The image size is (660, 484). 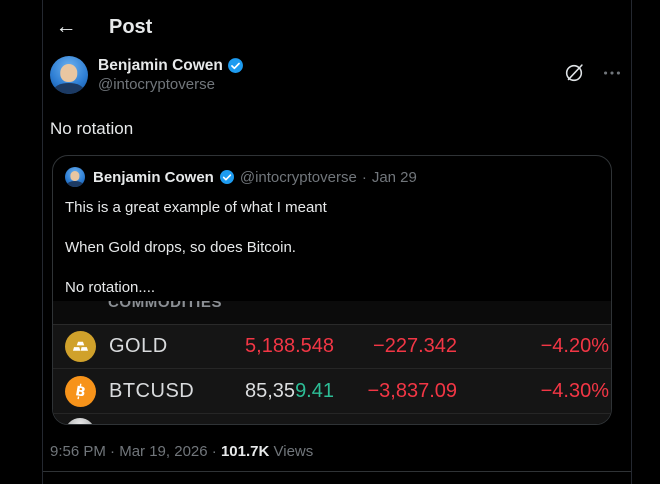 I want to click on quoted-avatar, so click(x=75, y=177).